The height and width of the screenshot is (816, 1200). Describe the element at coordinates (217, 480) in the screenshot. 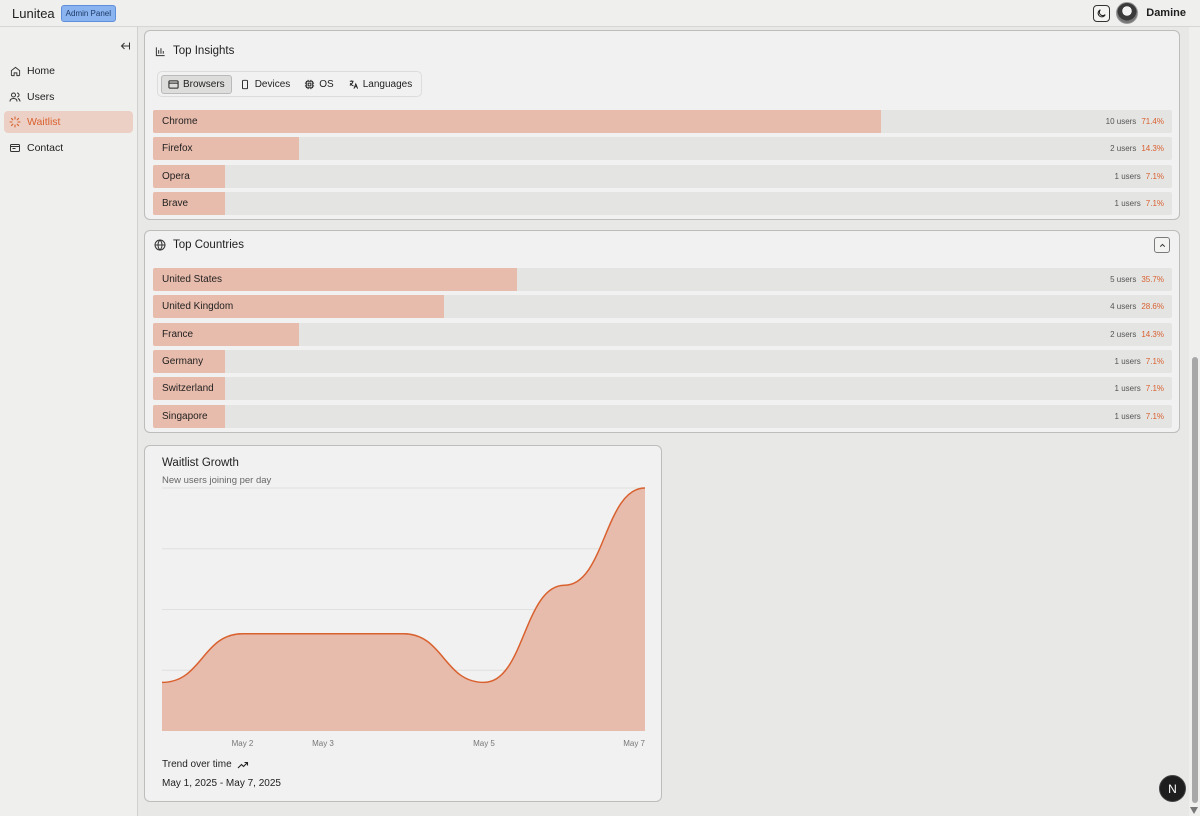

I see `chart-subtitle: New users joining per day` at that location.